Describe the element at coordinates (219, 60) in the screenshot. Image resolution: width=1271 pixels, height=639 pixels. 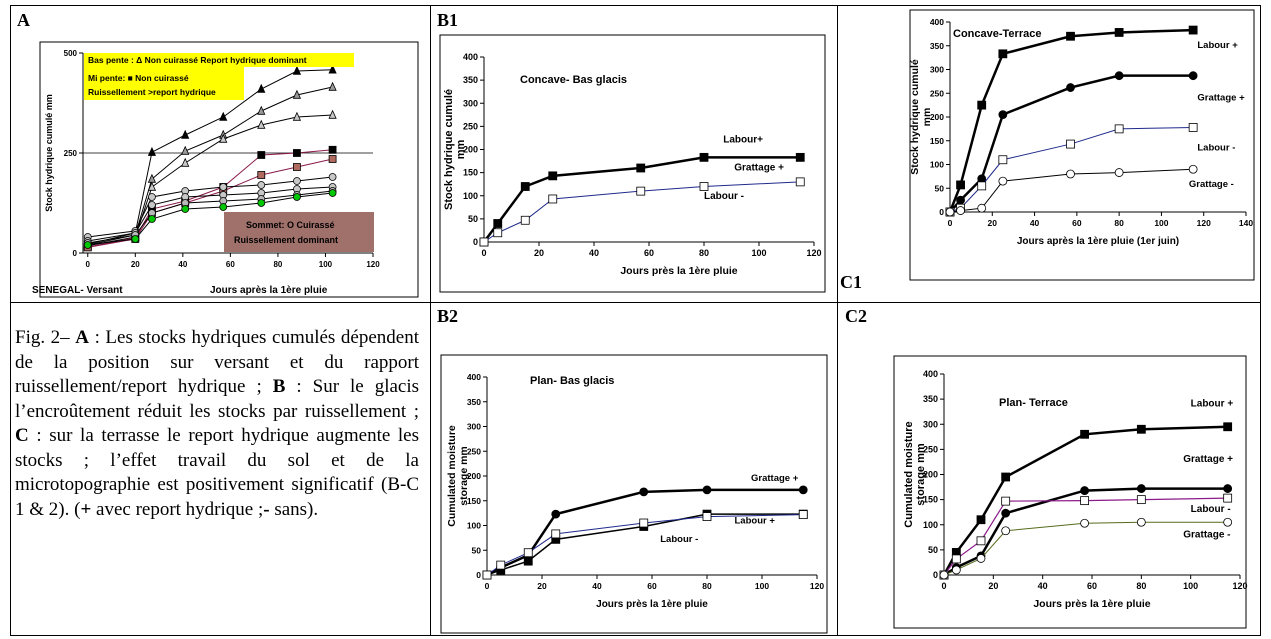
I see `chart-a-annotation-bas-pente` at that location.